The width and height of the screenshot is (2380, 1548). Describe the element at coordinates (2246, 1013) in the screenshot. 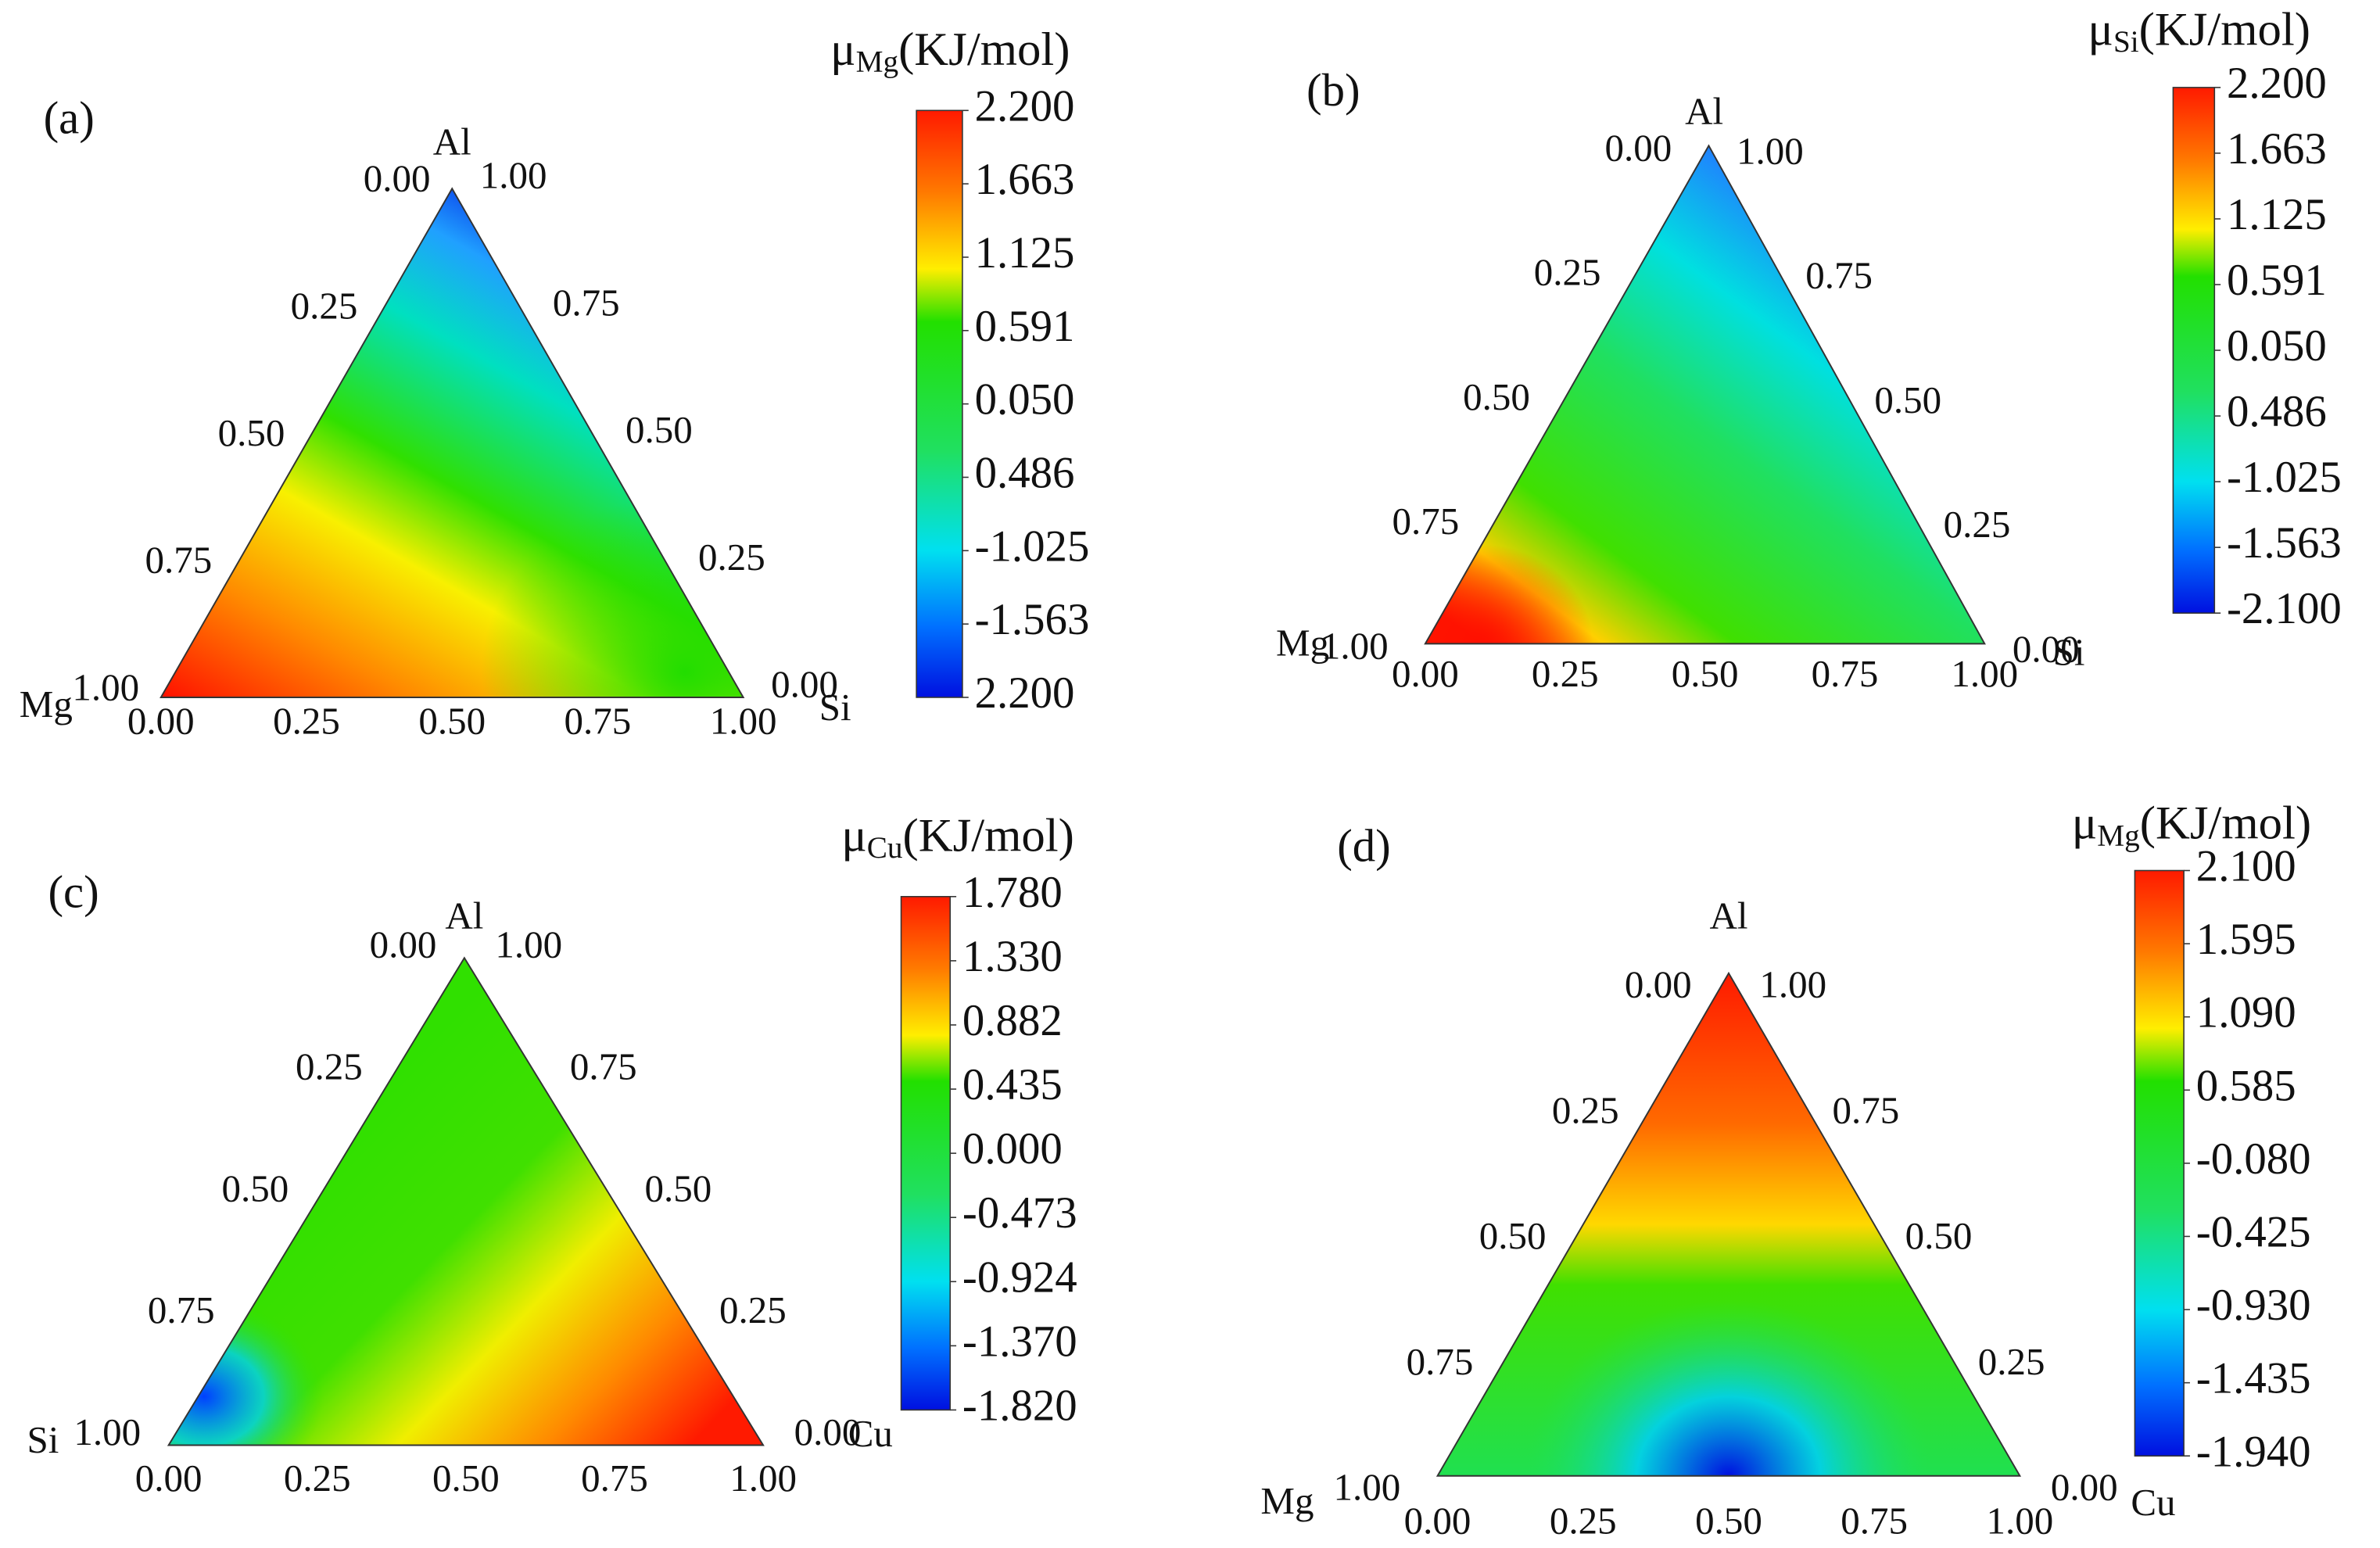

I see `colorbar-tick-label: 1.090` at that location.